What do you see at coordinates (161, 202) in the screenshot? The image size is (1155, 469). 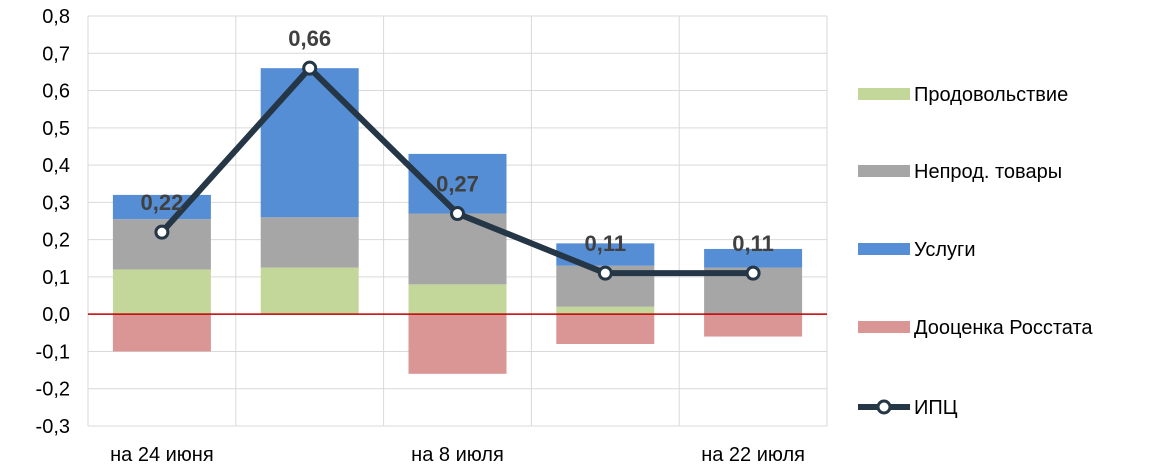 I see `cpi-data-label: 0,22` at bounding box center [161, 202].